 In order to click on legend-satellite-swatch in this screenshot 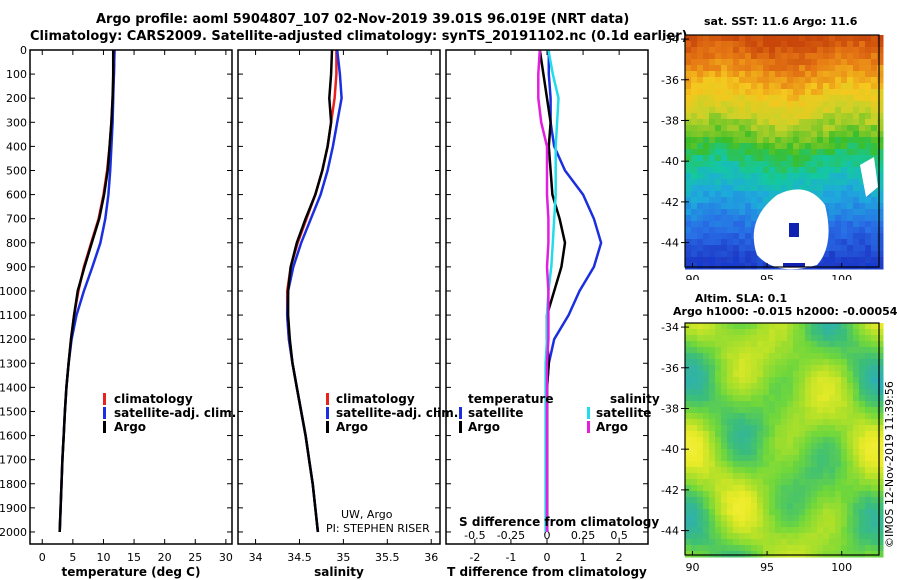, I will do `click(327, 413)`.